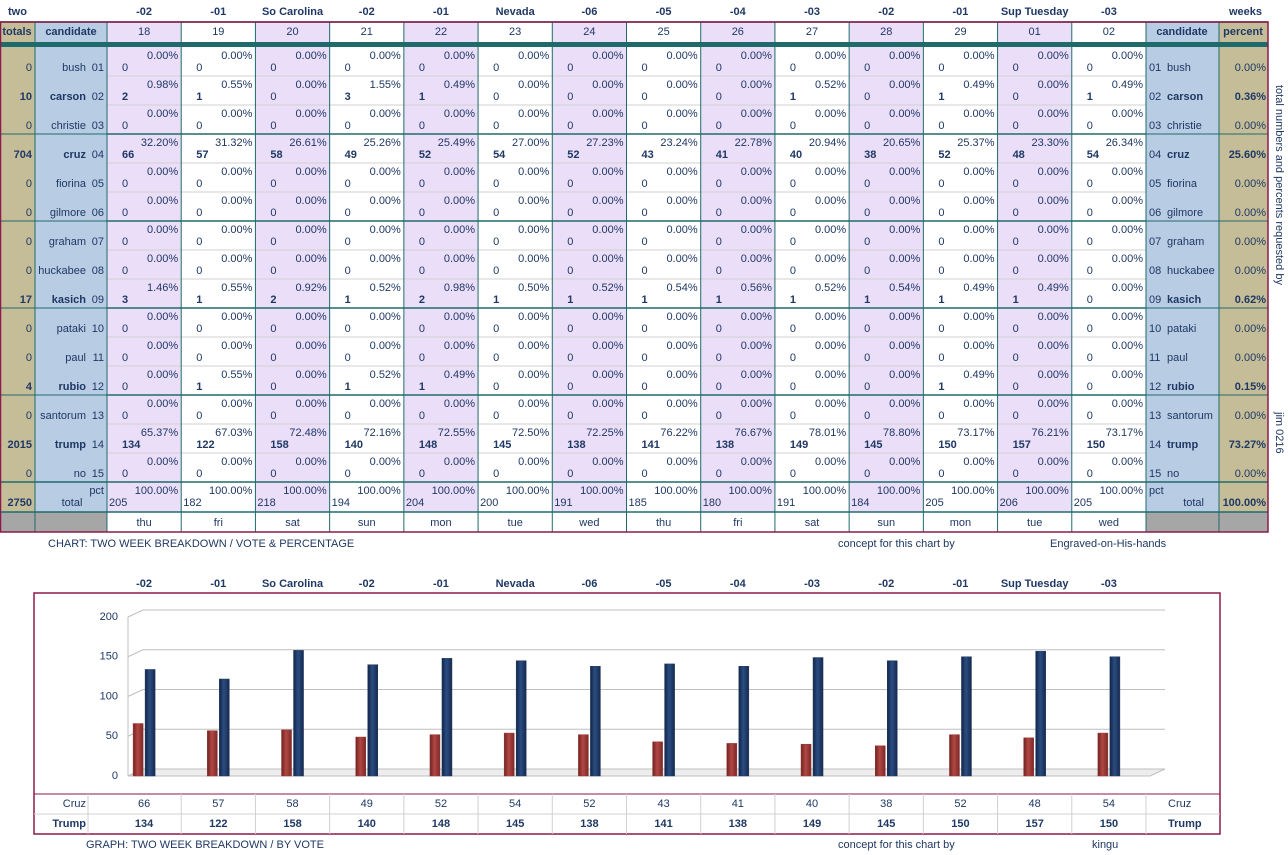 The width and height of the screenshot is (1288, 855). I want to click on day-label: 21, so click(367, 32).